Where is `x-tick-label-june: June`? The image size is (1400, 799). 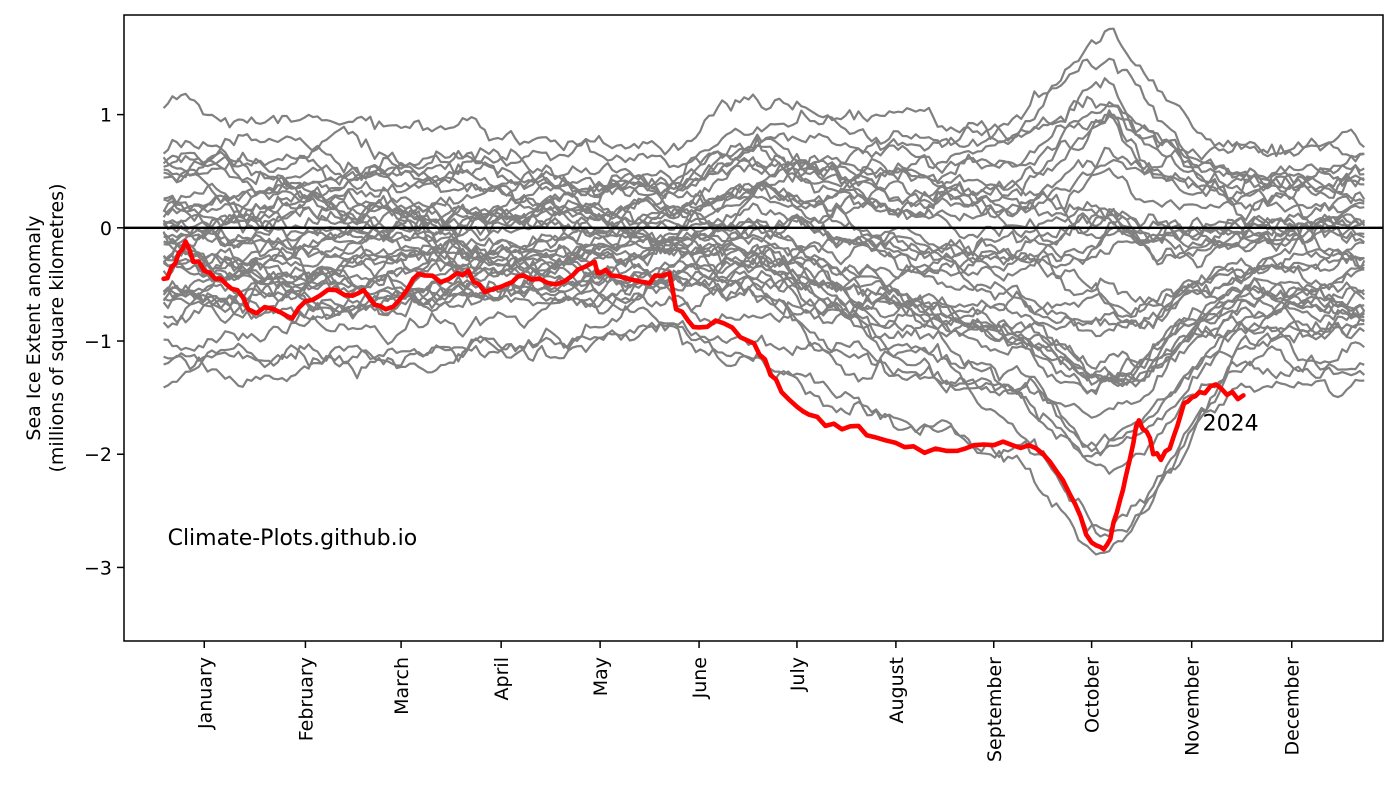
x-tick-label-june: June is located at coordinates (700, 678).